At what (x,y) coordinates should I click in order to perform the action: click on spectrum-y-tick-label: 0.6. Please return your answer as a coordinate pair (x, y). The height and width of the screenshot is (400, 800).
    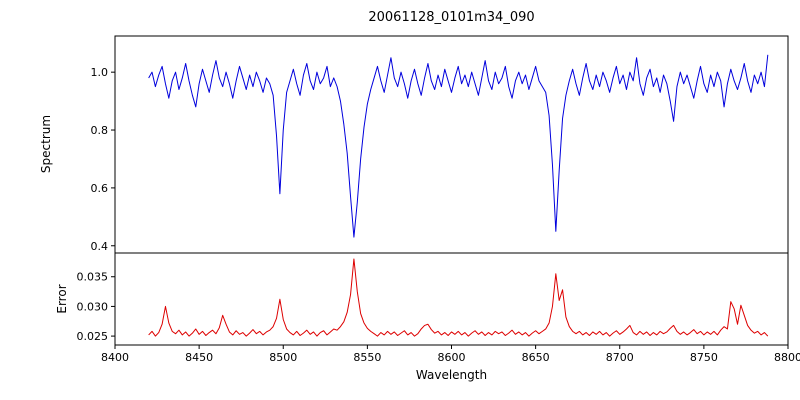
    Looking at the image, I should click on (100, 188).